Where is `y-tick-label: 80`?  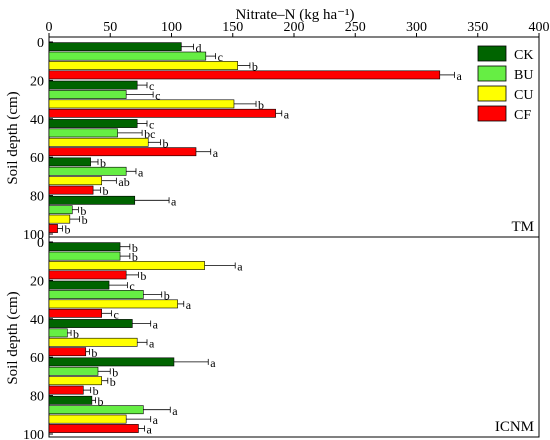 y-tick-label: 80 is located at coordinates (37, 397).